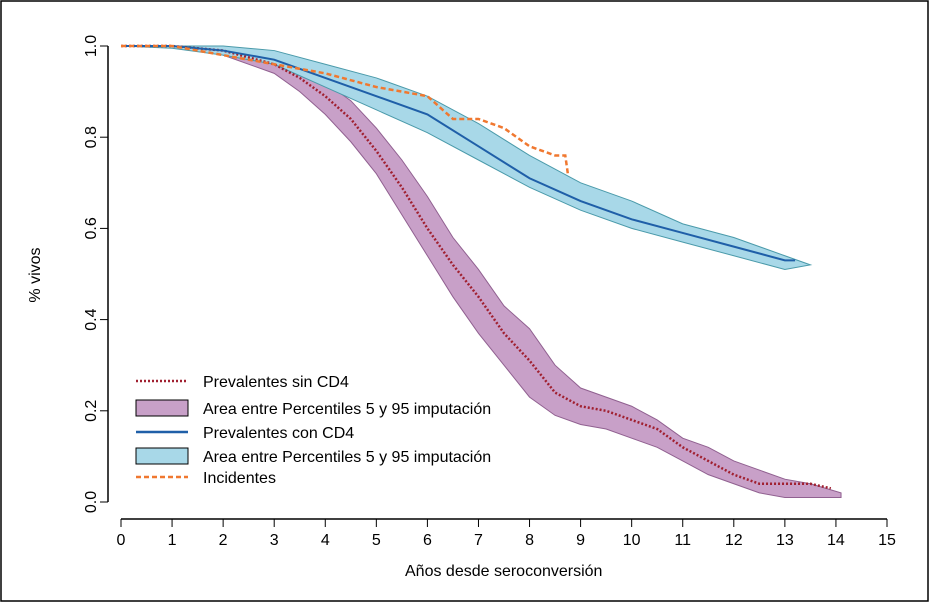 The height and width of the screenshot is (602, 929). I want to click on x-axis-title: Años desde seroconversión, so click(503, 571).